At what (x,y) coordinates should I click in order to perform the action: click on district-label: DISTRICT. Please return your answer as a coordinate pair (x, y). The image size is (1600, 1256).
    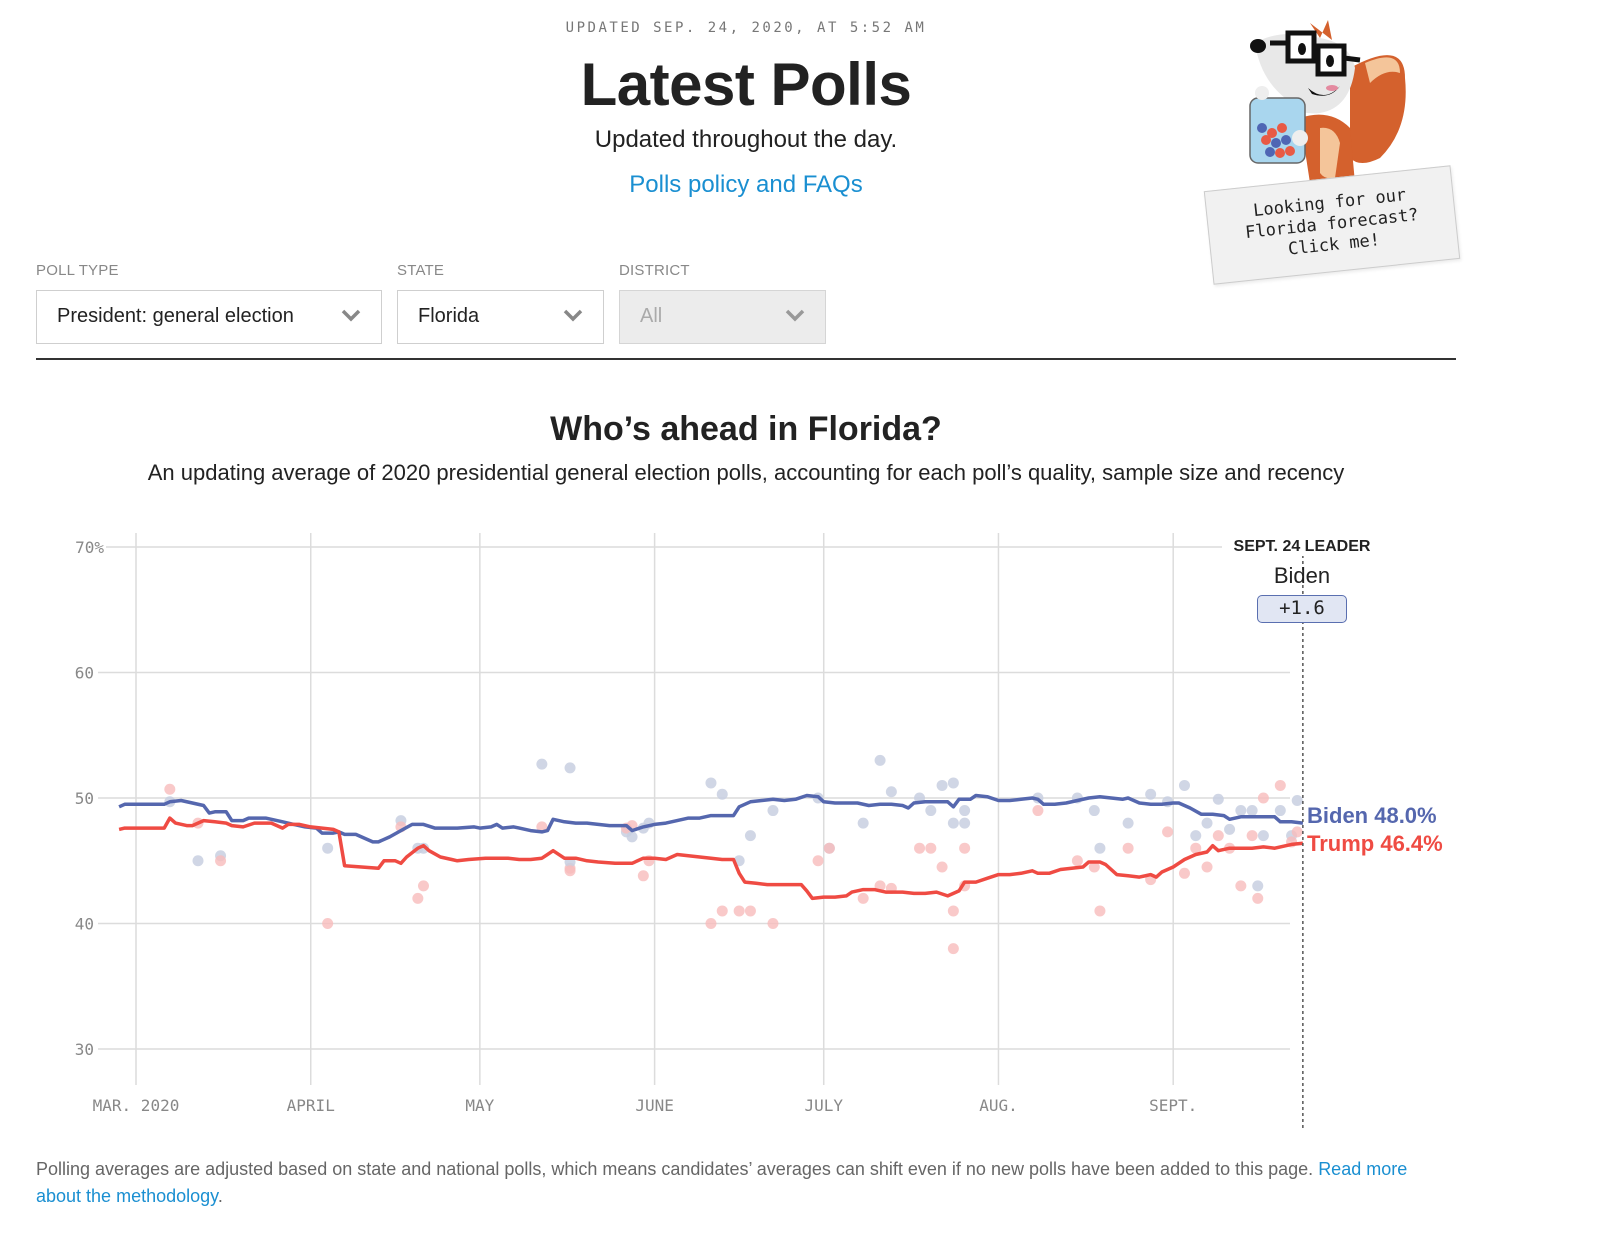
    Looking at the image, I should click on (654, 270).